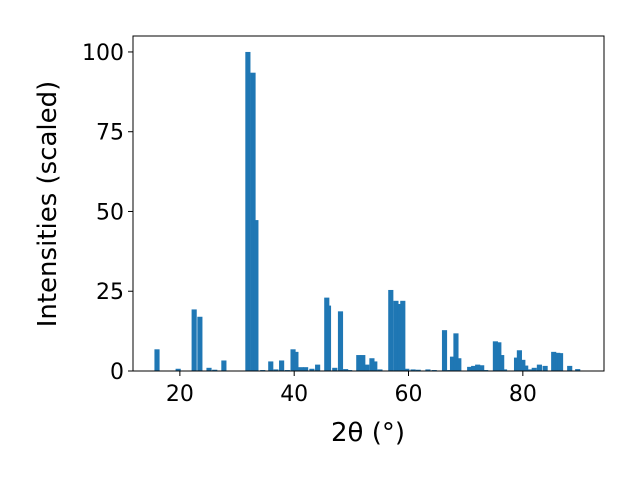  I want to click on x-tick-label: 20, so click(180, 394).